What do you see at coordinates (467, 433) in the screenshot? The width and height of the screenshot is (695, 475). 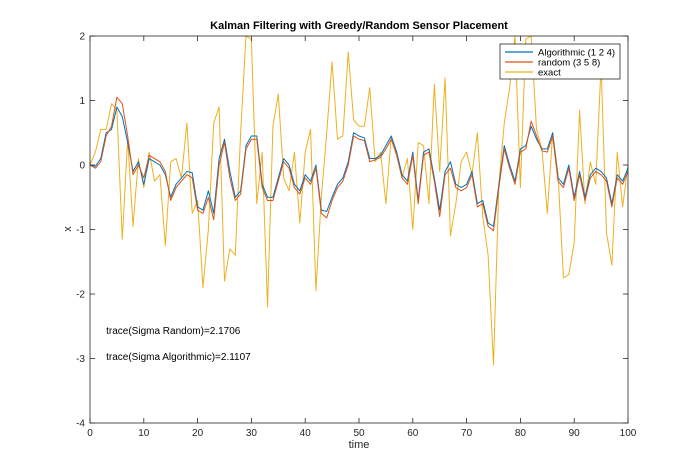 I see `x-tick-label: 70` at bounding box center [467, 433].